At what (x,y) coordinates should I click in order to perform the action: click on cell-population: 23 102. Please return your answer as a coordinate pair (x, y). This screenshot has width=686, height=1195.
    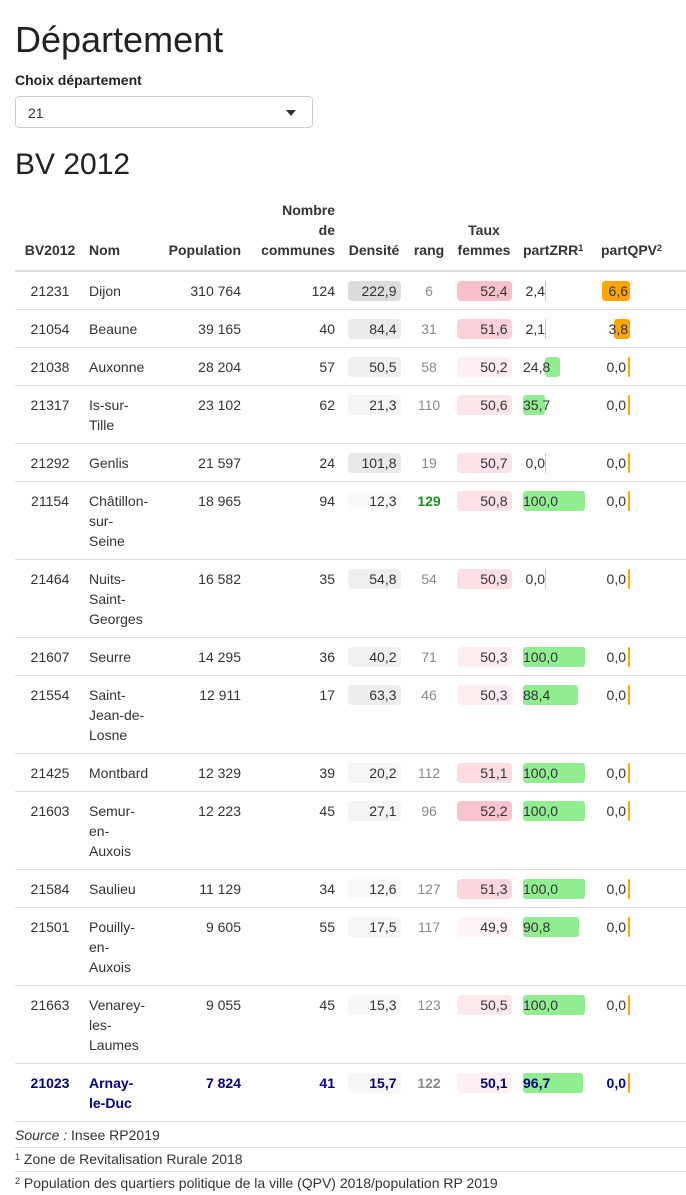
    Looking at the image, I should click on (219, 405).